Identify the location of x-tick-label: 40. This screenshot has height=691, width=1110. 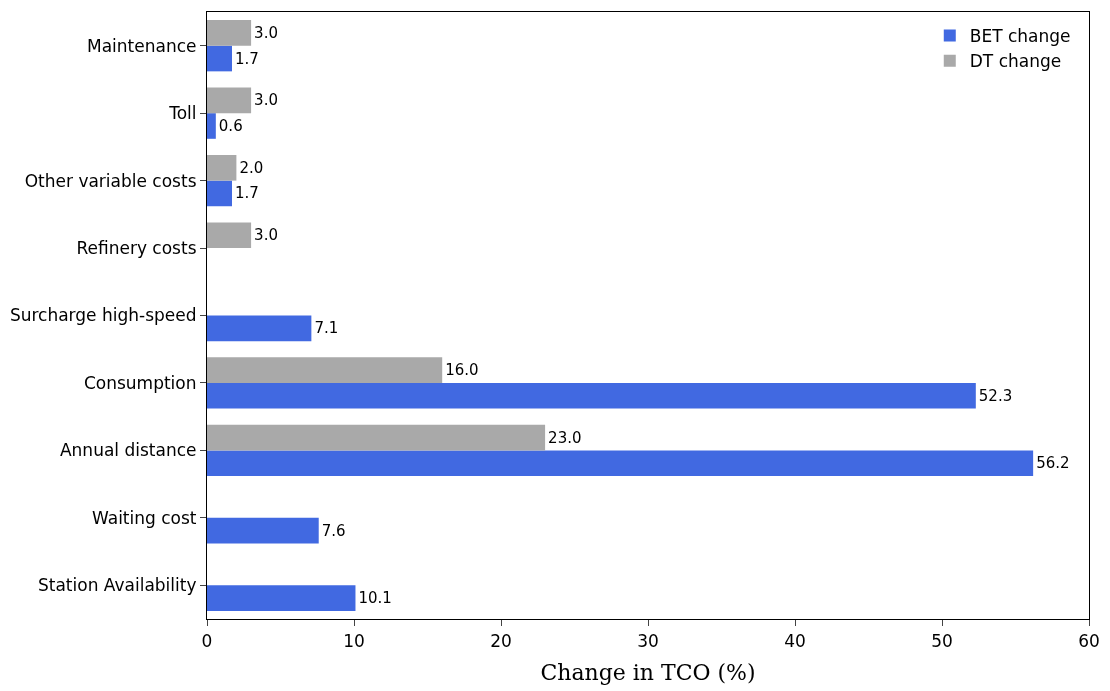
(795, 640).